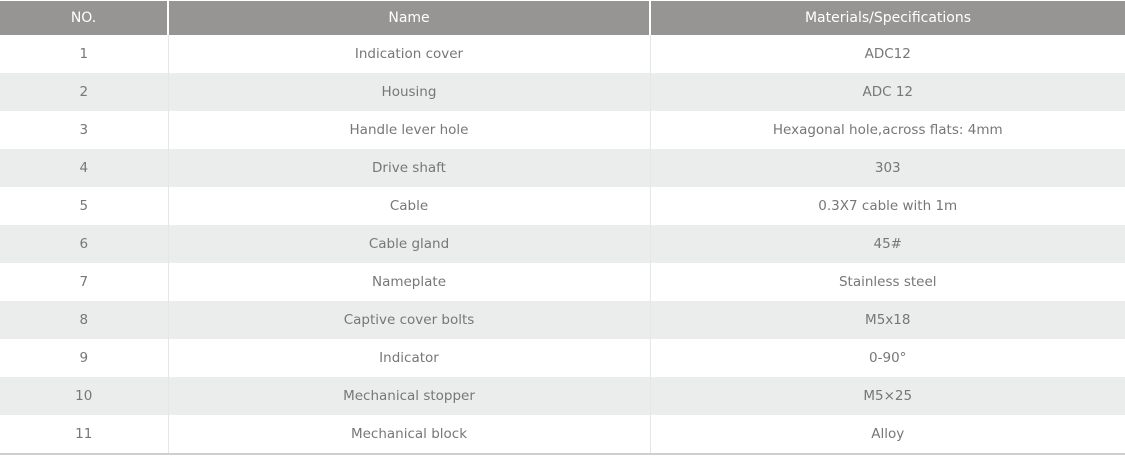 This screenshot has height=456, width=1125. I want to click on cell-no: 4, so click(84, 168).